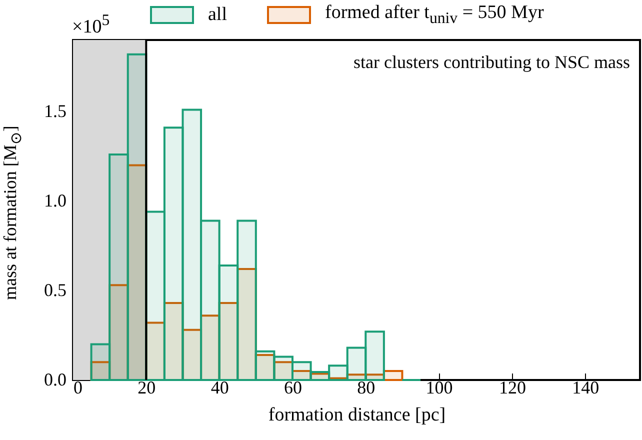 The height and width of the screenshot is (440, 642). Describe the element at coordinates (357, 415) in the screenshot. I see `x-axis-title: formation distance [pc]` at that location.